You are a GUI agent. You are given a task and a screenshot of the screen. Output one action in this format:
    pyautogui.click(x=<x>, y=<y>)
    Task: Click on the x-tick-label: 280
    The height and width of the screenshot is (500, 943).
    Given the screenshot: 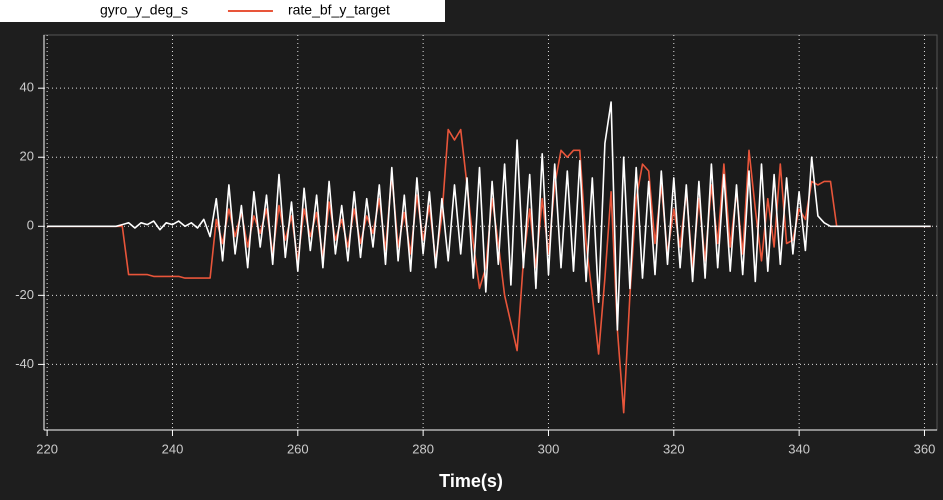 What is the action you would take?
    pyautogui.click(x=423, y=448)
    